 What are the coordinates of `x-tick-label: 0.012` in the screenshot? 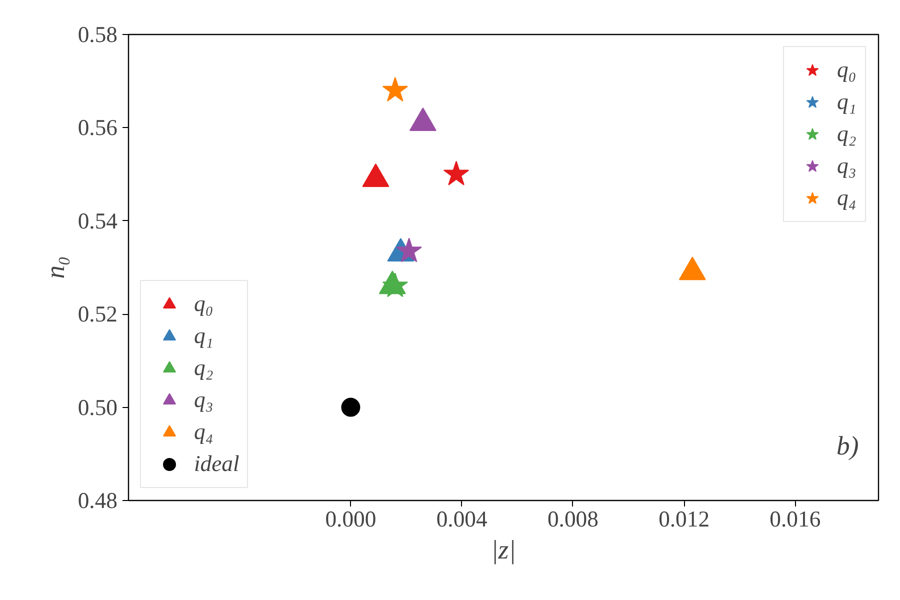 It's located at (684, 519).